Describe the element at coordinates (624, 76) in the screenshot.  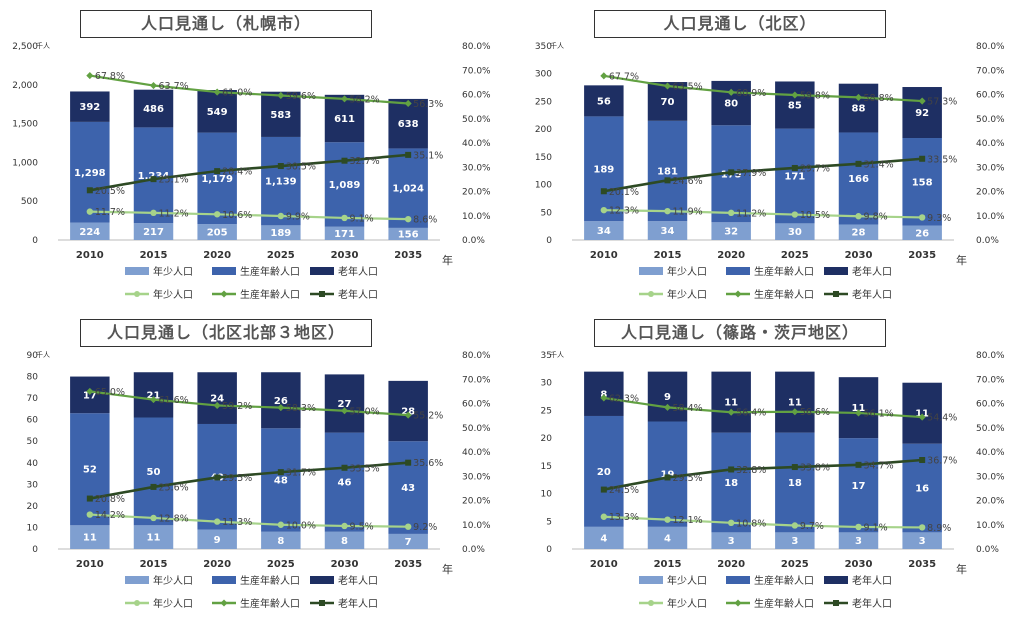
I see `line-value-label: 67.7%` at that location.